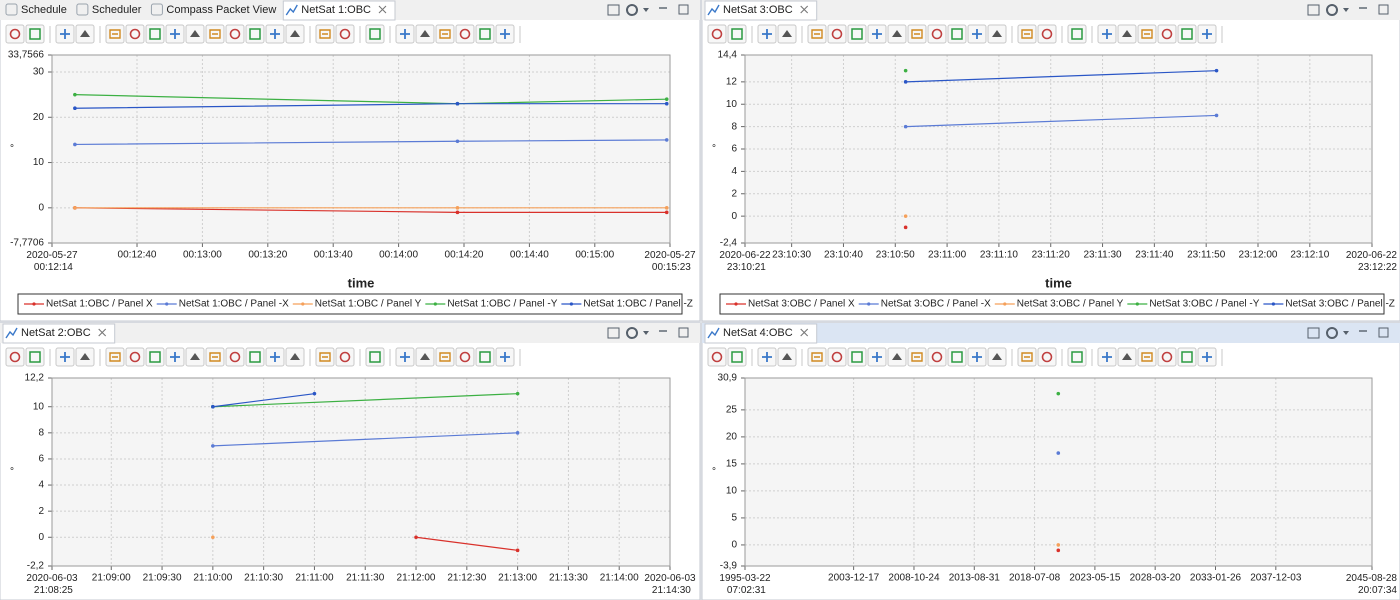  What do you see at coordinates (213, 9) in the screenshot?
I see `tab: Compass Packet View` at bounding box center [213, 9].